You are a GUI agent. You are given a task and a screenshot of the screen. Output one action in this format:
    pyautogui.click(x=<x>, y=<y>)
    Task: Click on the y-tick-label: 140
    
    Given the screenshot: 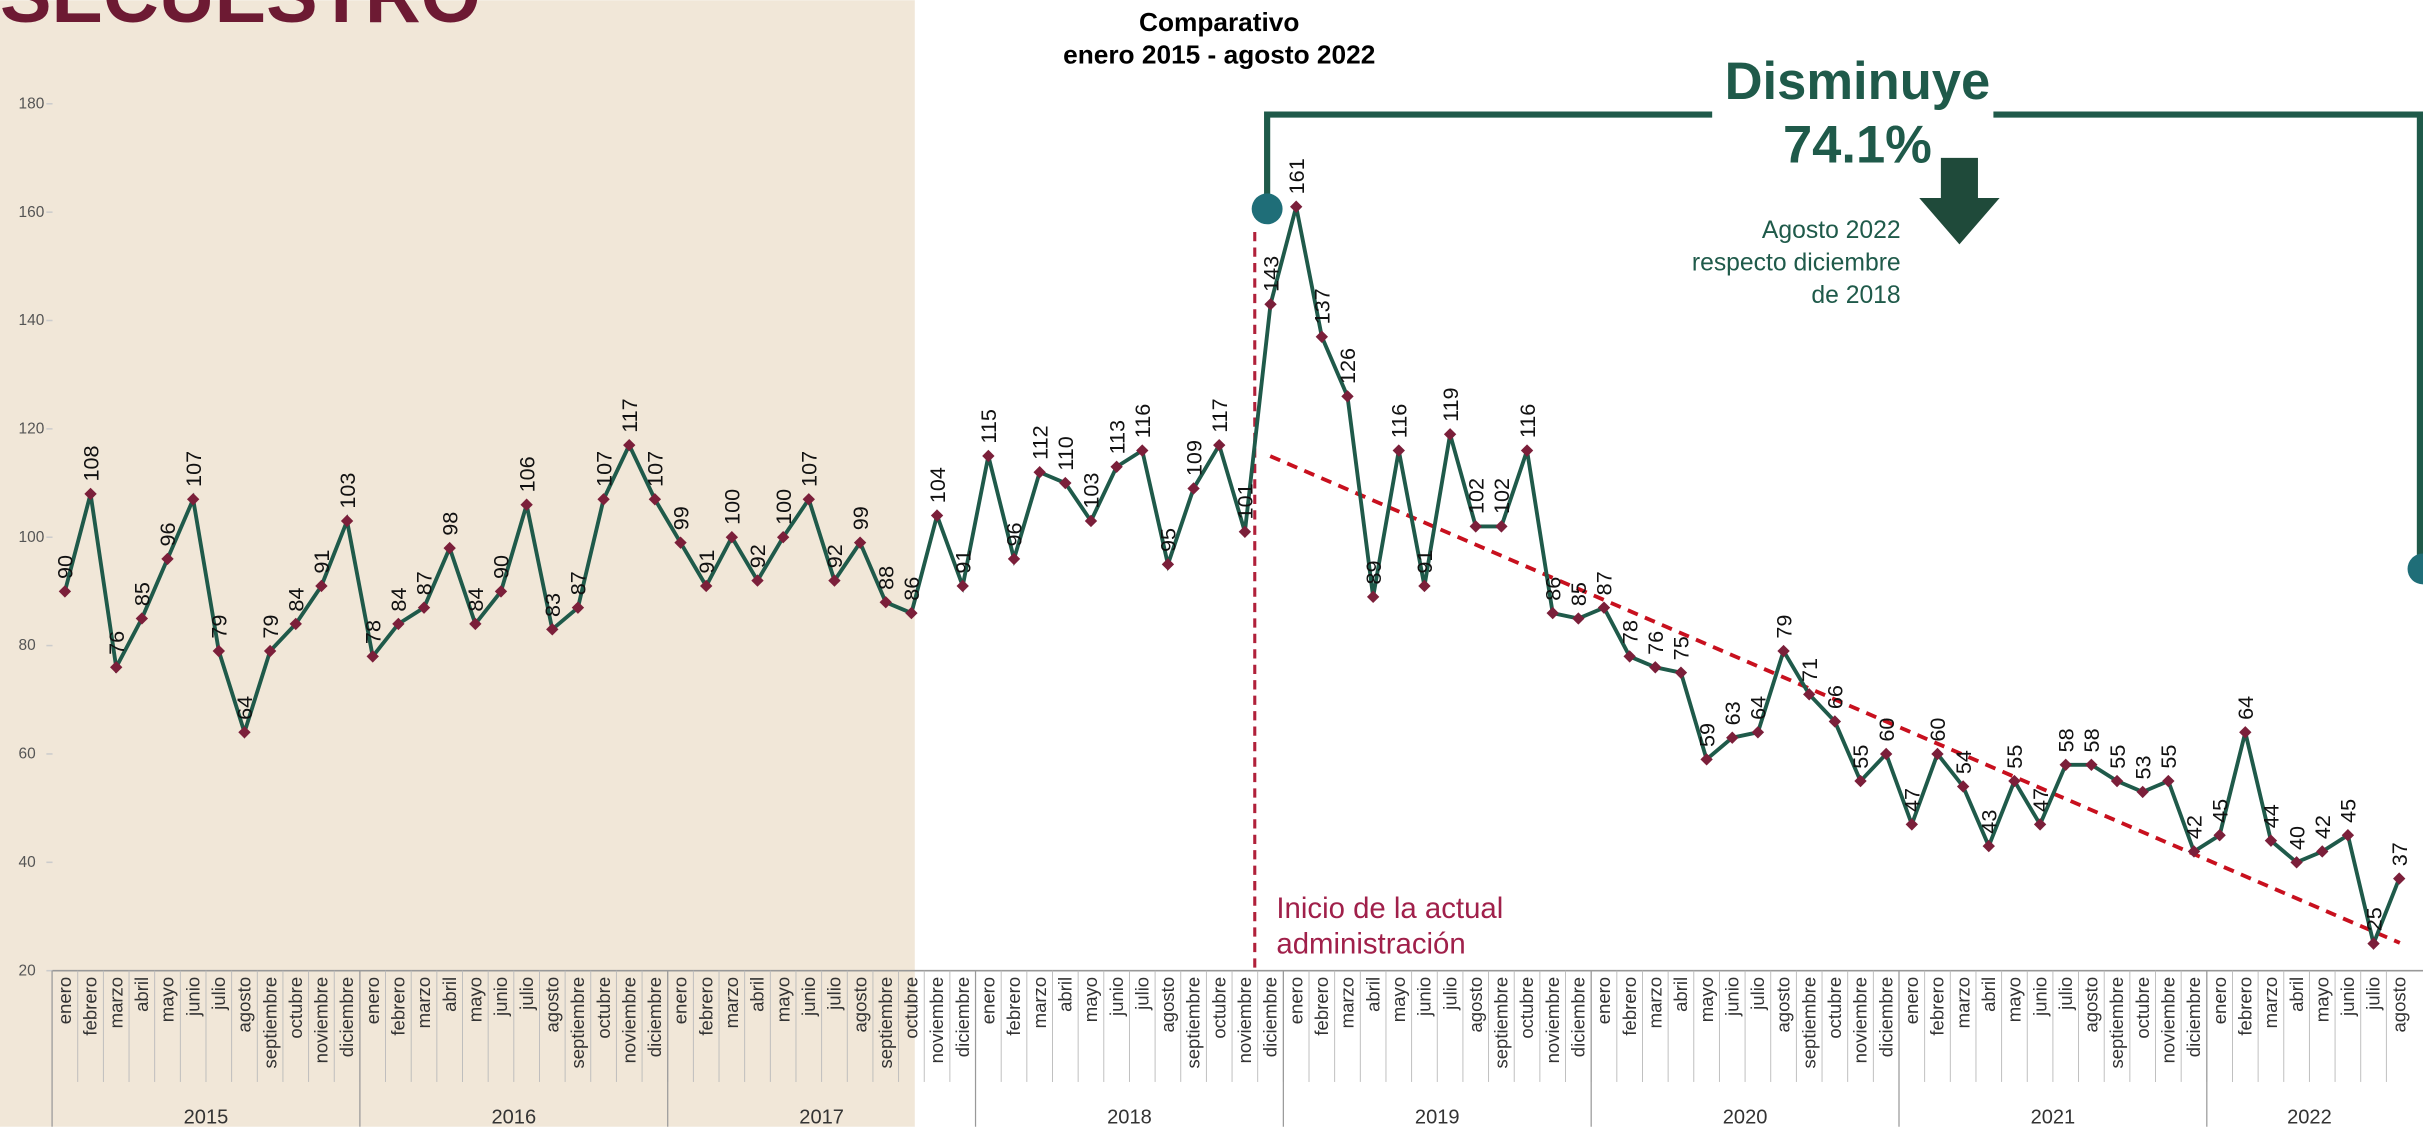 What is the action you would take?
    pyautogui.click(x=32, y=320)
    